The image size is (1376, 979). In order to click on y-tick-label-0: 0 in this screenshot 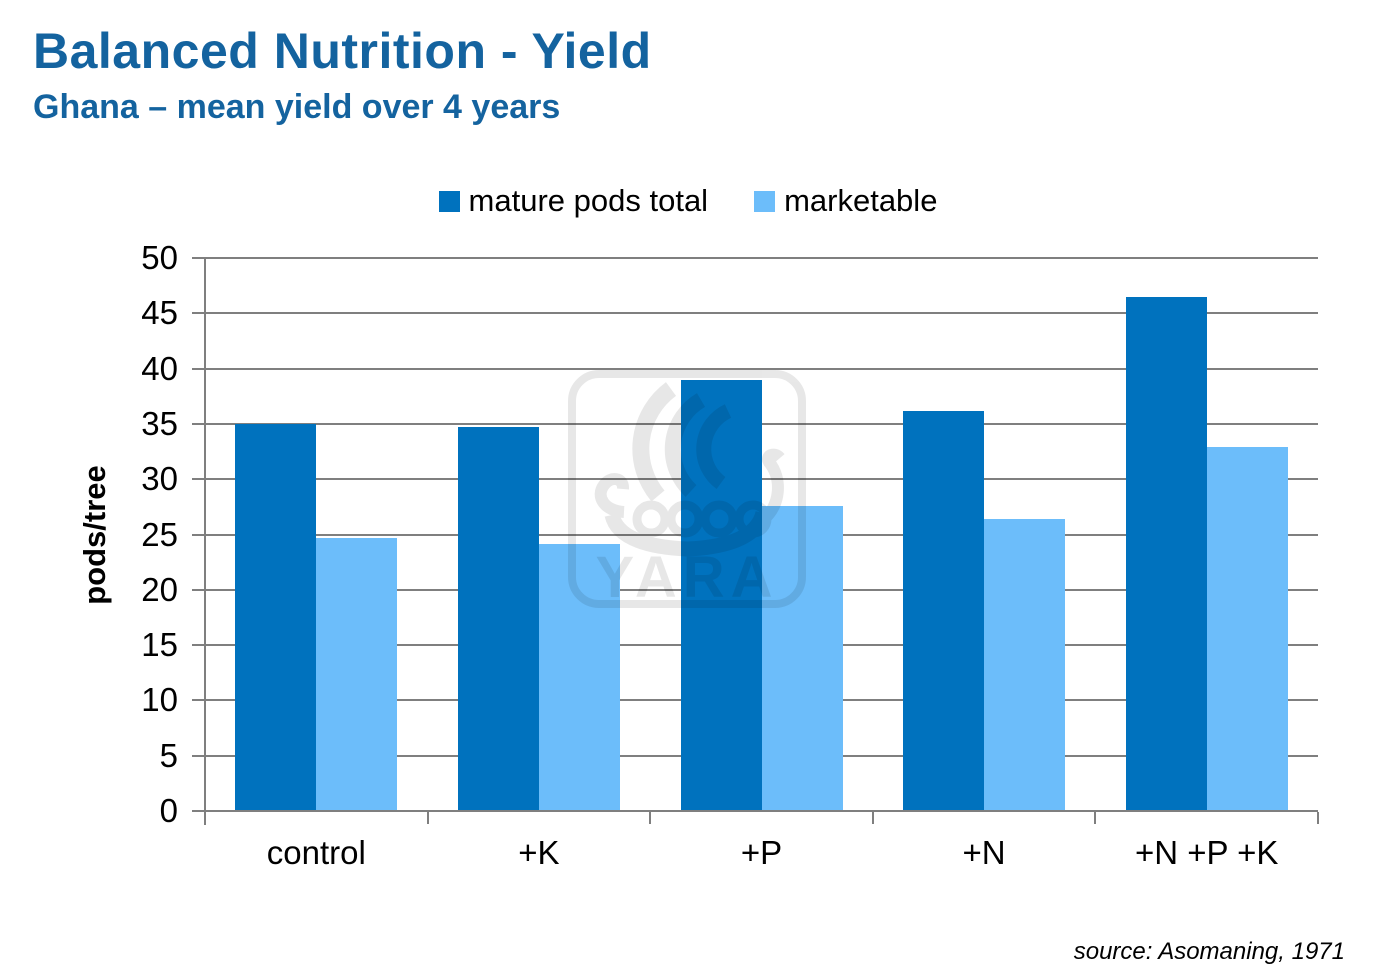, I will do `click(168, 810)`.